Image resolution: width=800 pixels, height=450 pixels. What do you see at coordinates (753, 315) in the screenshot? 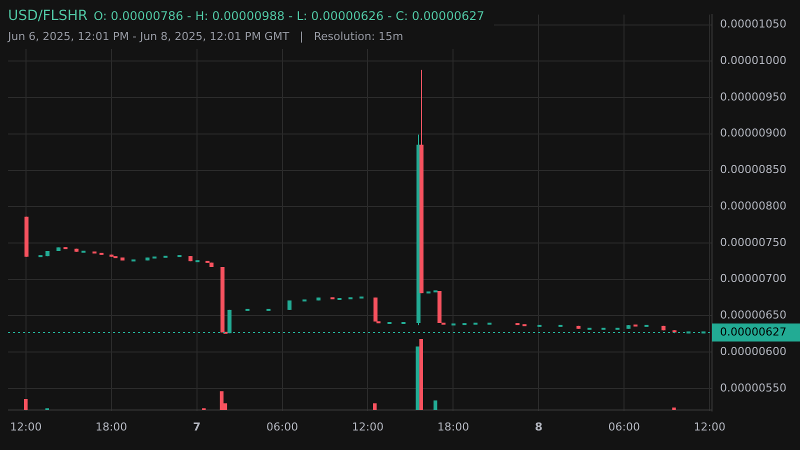
I see `y-tick-label: 0.00000650` at bounding box center [753, 315].